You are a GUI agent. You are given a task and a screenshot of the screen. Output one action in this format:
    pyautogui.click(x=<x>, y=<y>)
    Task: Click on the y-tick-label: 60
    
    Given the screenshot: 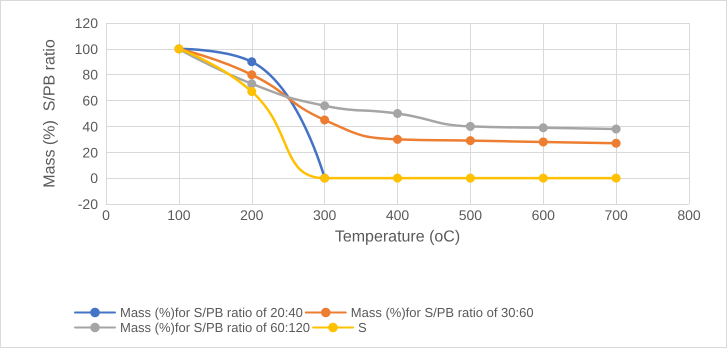 What is the action you would take?
    pyautogui.click(x=90, y=100)
    